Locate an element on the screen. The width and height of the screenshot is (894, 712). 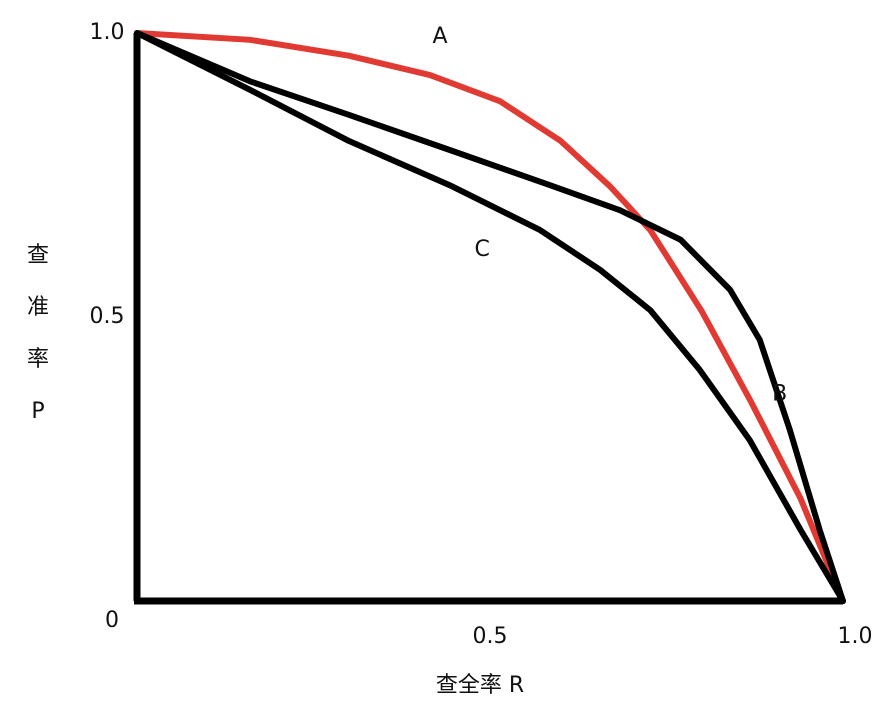
x-tick-label: 0.5 is located at coordinates (490, 636).